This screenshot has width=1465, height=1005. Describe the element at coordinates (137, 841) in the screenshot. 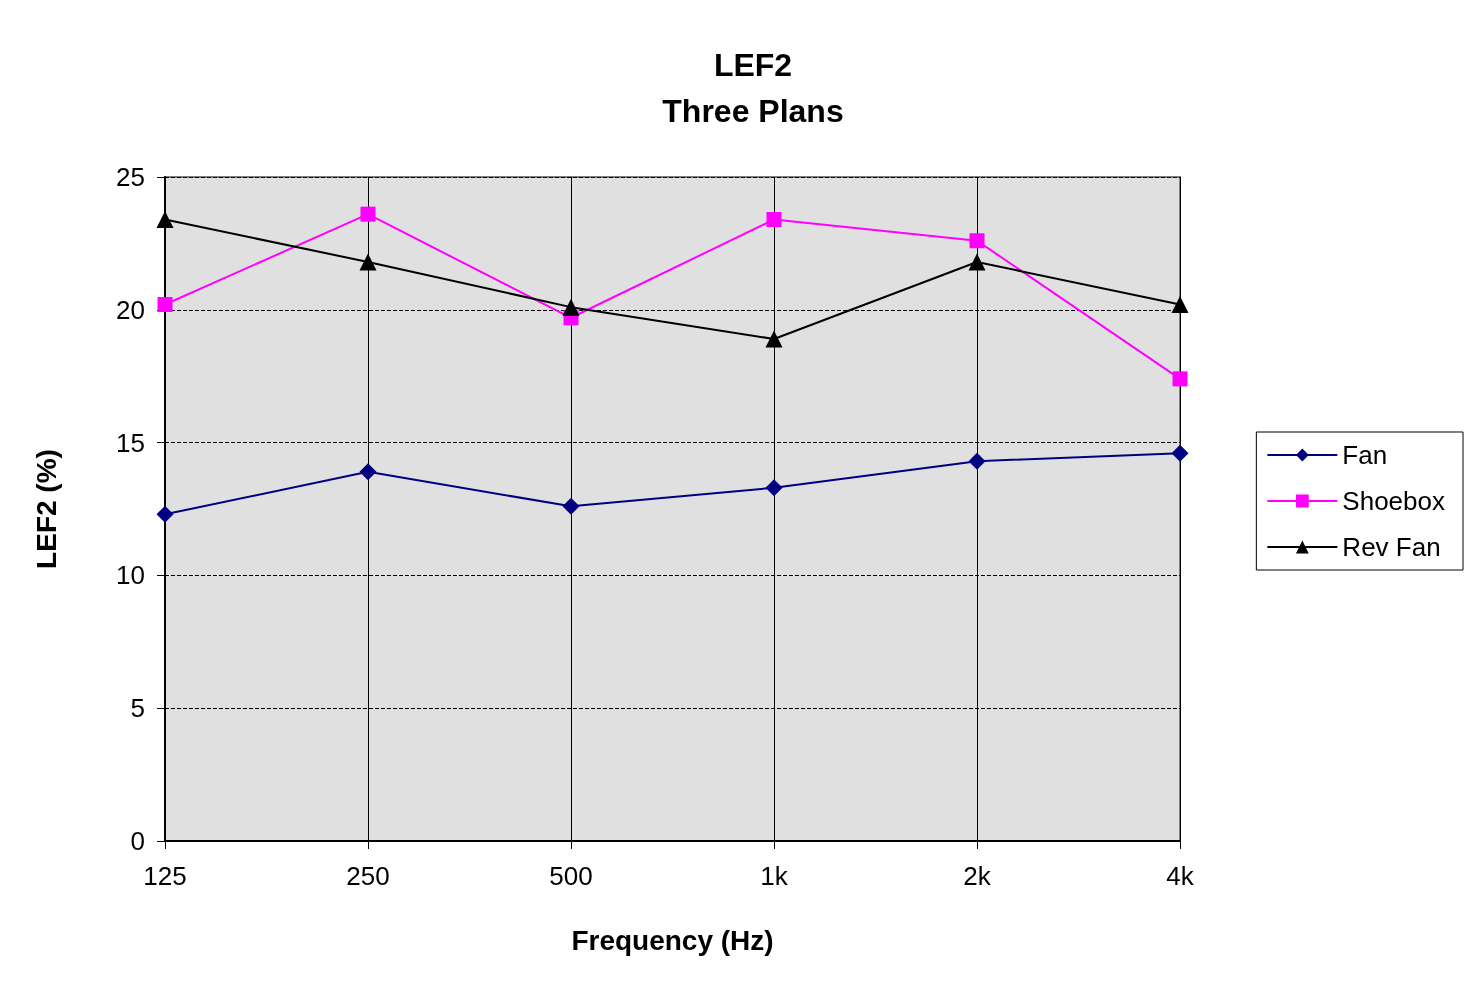

I see `y-tick-label: 0` at that location.